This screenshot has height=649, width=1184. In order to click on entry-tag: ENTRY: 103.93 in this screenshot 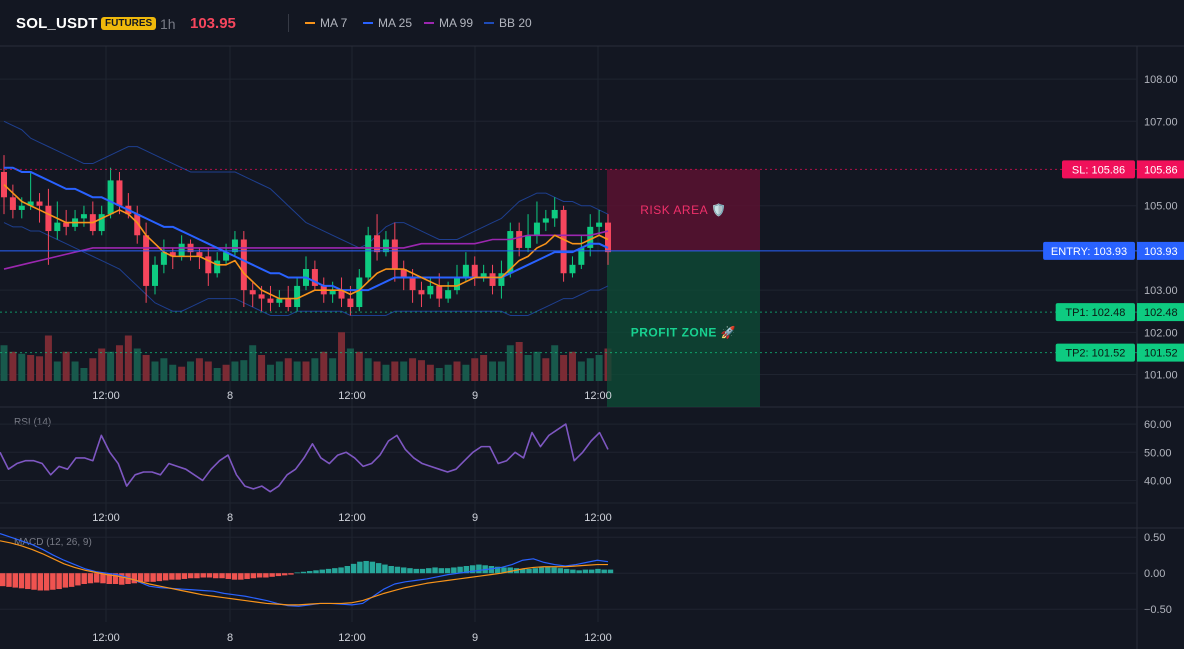, I will do `click(1089, 252)`.